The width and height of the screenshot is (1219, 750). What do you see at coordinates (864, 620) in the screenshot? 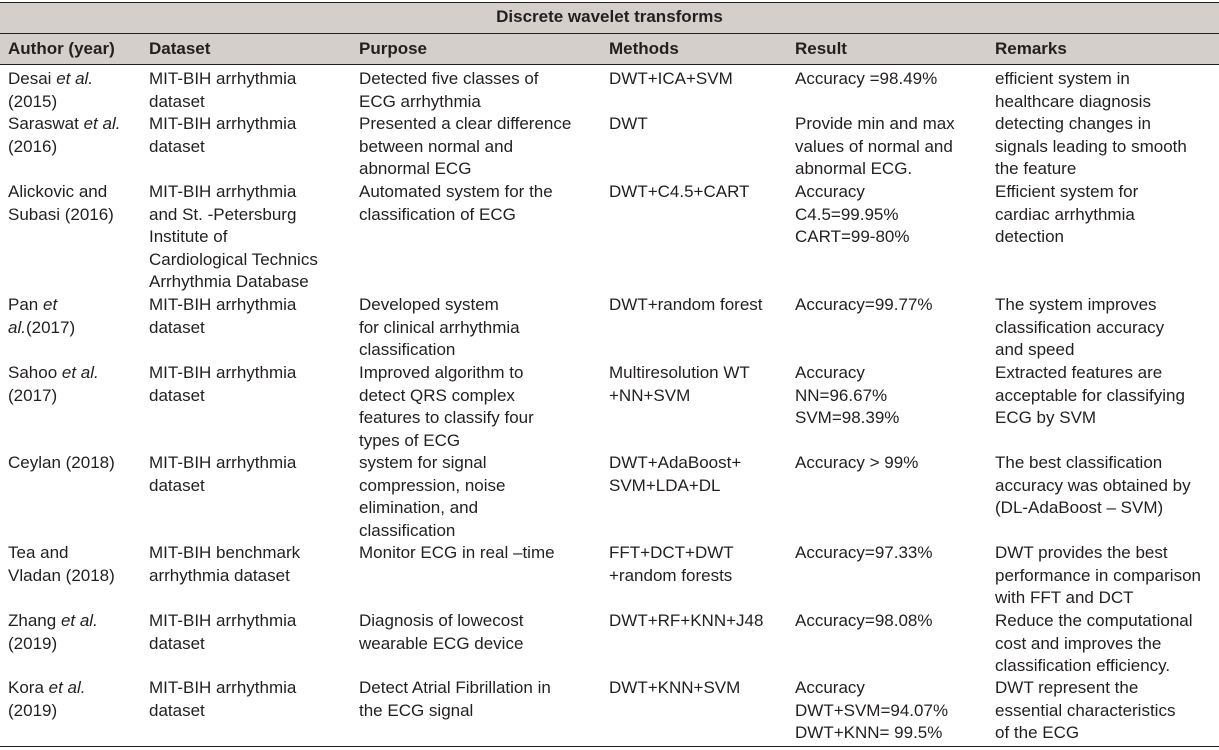
I see `cell-result: Accuracy=98.08%` at bounding box center [864, 620].